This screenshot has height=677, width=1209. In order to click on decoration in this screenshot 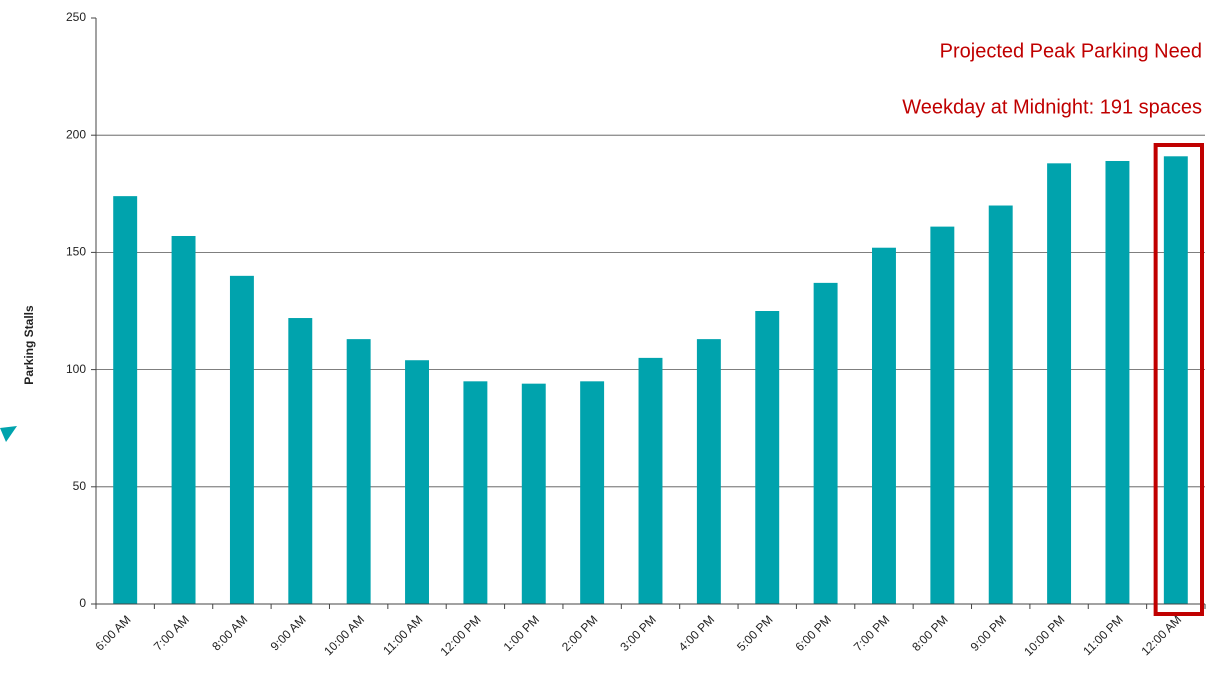, I will do `click(8, 434)`.